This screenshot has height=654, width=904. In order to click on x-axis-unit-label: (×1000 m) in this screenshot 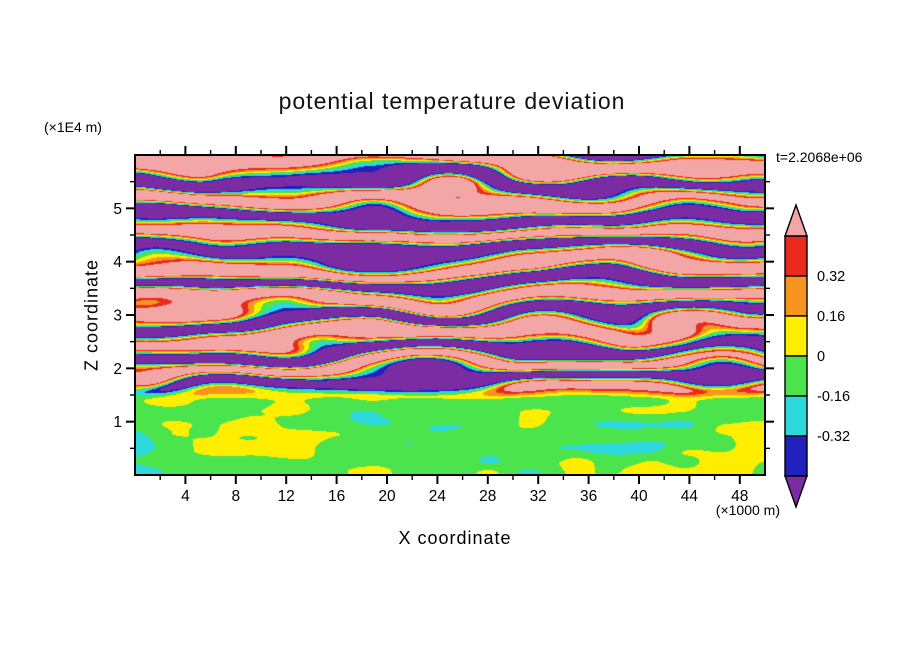, I will do `click(747, 510)`.